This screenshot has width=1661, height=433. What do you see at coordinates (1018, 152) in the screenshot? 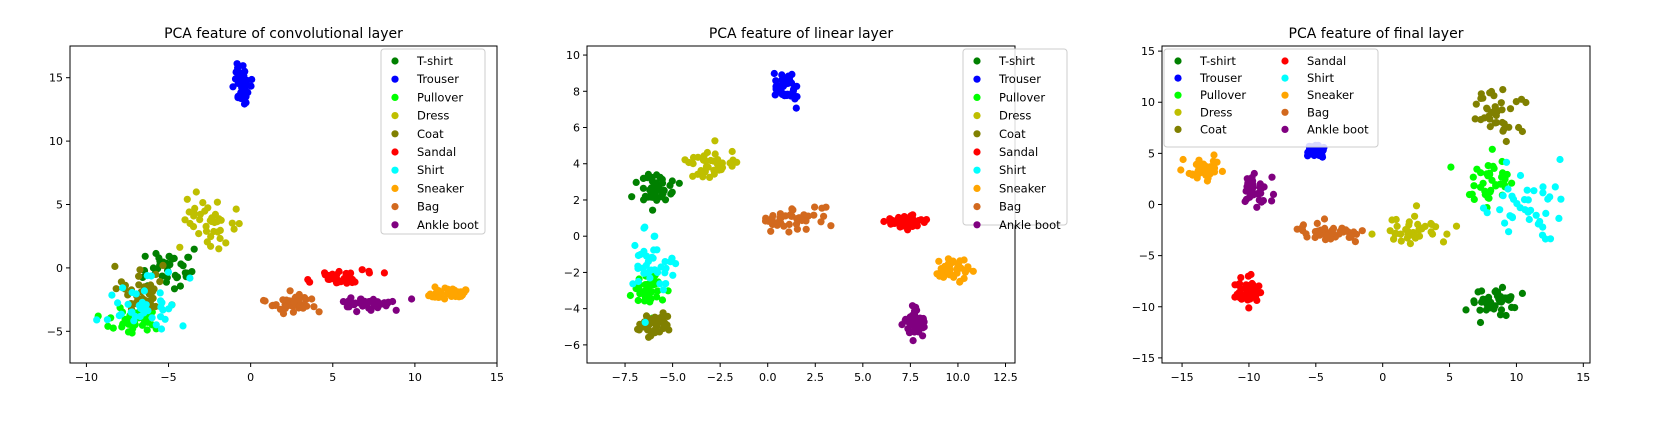
I see `legend-label: Sandal` at bounding box center [1018, 152].